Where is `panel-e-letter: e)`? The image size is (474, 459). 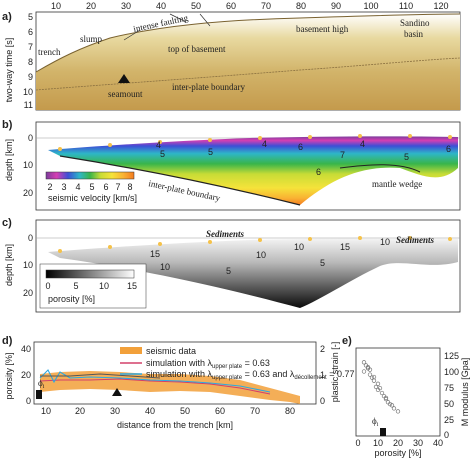 panel-e-letter: e) is located at coordinates (347, 341).